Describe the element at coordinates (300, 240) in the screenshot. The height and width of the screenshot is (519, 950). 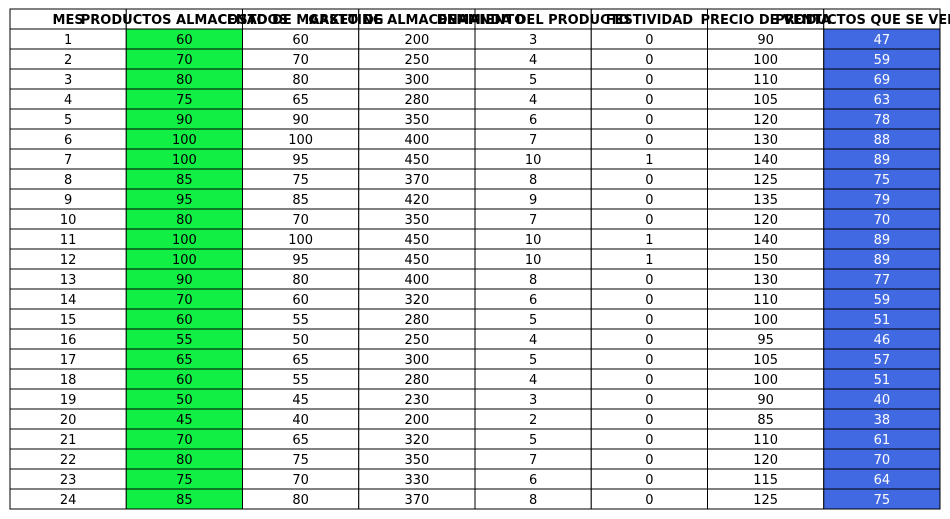
I see `cell-value-costo-de-marketing: 100` at that location.